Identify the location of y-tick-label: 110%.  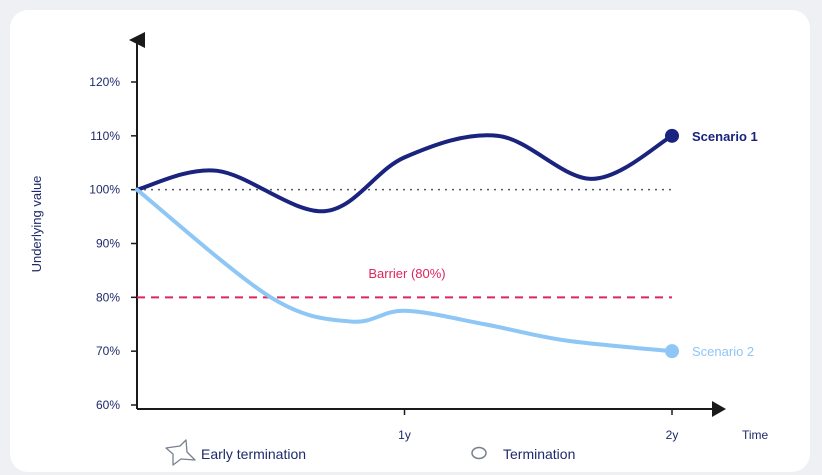
(105, 136).